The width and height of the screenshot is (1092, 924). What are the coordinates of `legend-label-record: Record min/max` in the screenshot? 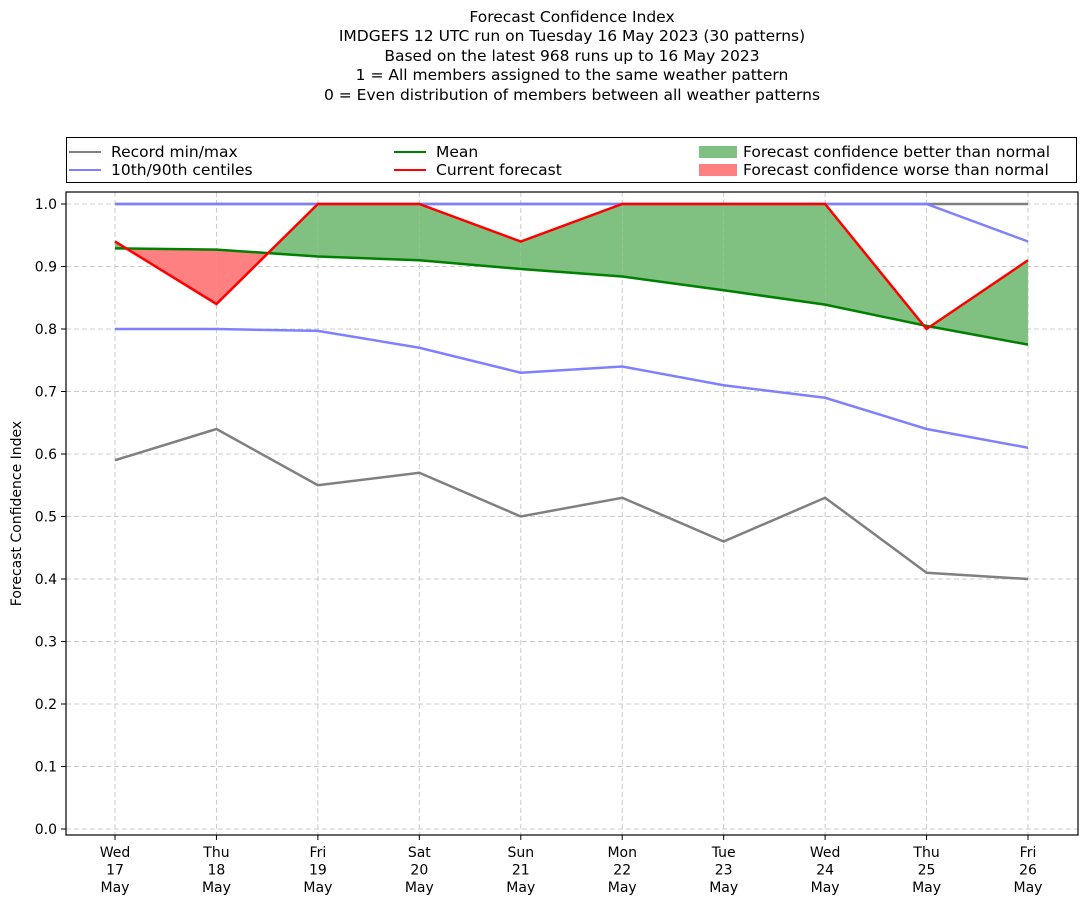 It's located at (174, 152).